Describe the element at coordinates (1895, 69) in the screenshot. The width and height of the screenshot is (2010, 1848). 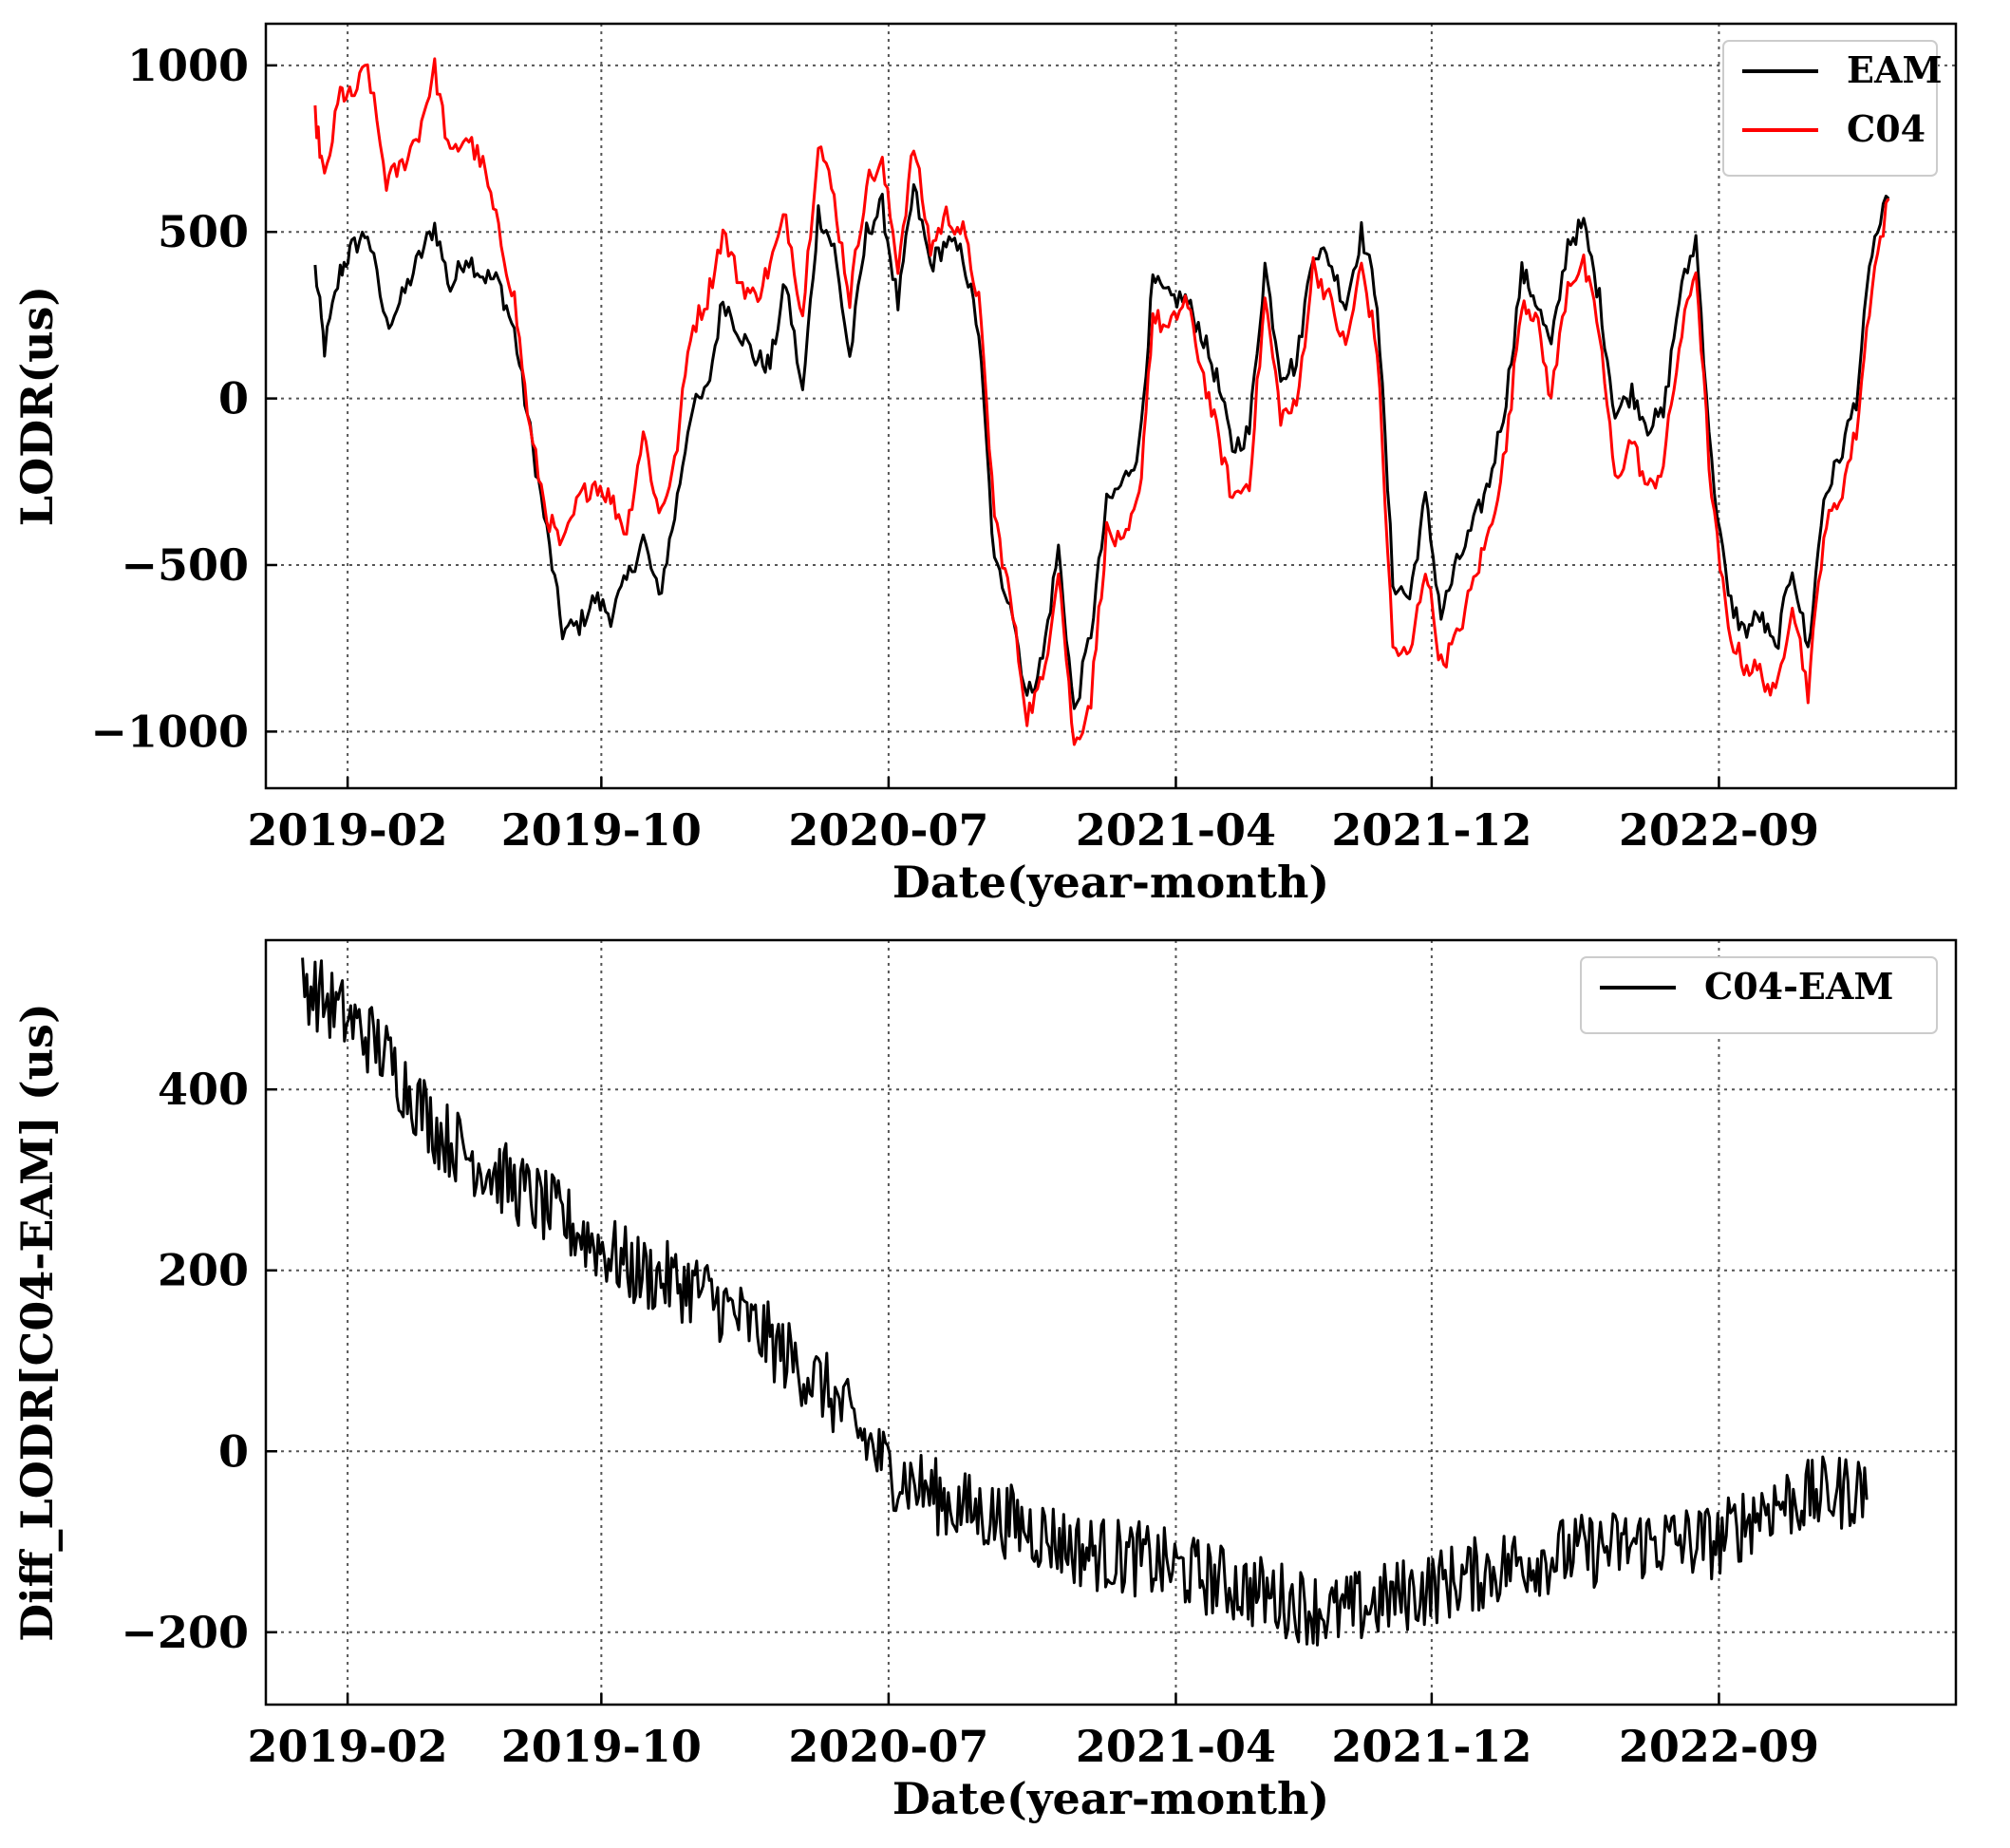
I see `legend-label: EAM` at that location.